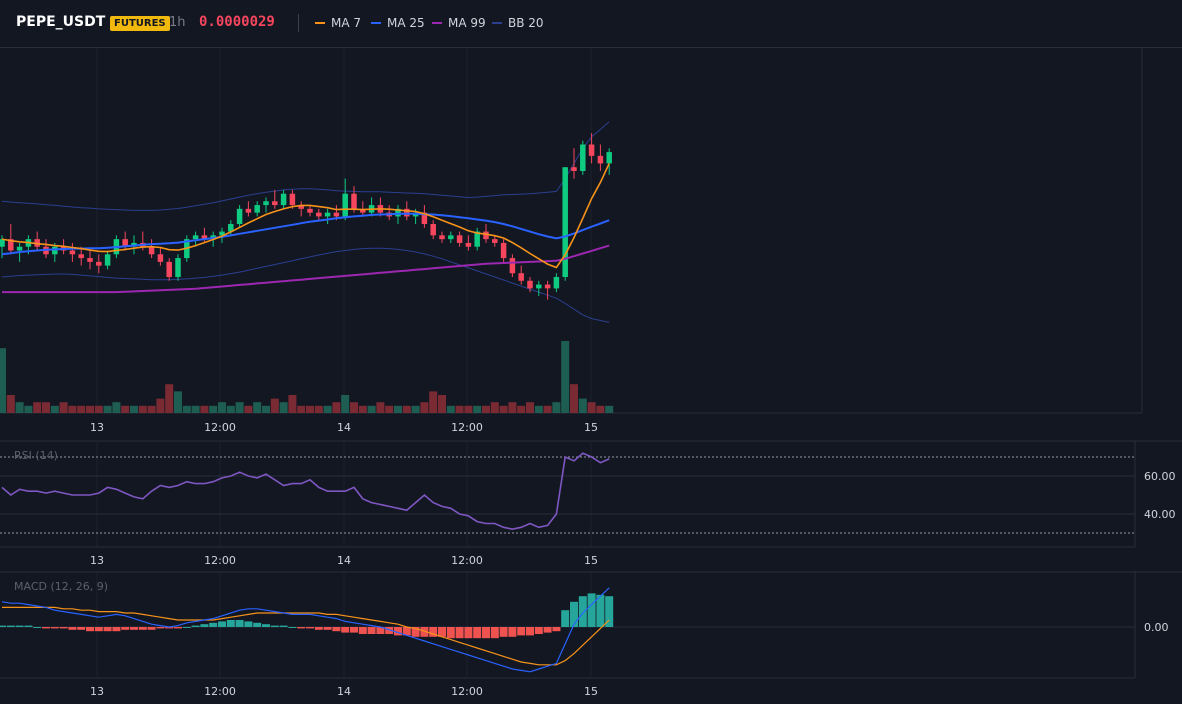  What do you see at coordinates (398, 23) in the screenshot?
I see `legend-ma25: MA 25` at bounding box center [398, 23].